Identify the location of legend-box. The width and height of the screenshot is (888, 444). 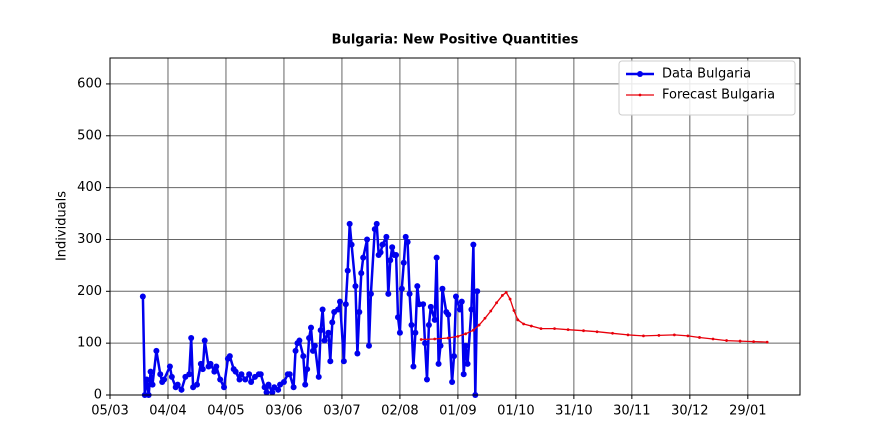
(707, 88).